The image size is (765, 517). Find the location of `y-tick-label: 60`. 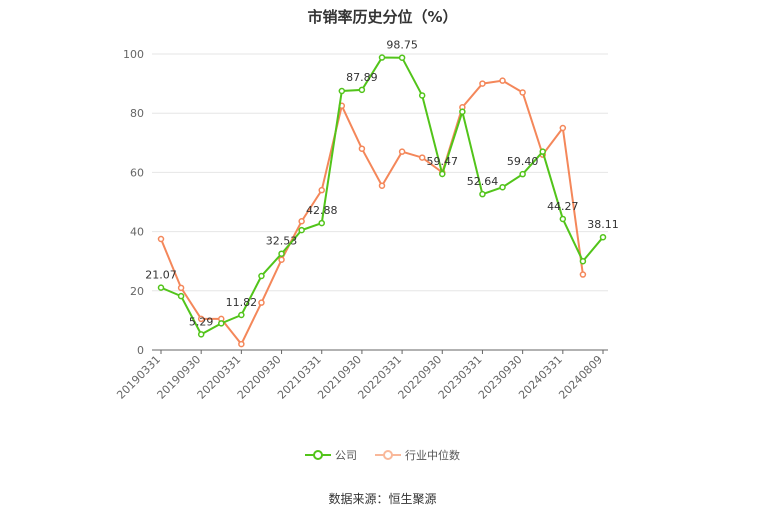

y-tick-label: 60 is located at coordinates (137, 172).